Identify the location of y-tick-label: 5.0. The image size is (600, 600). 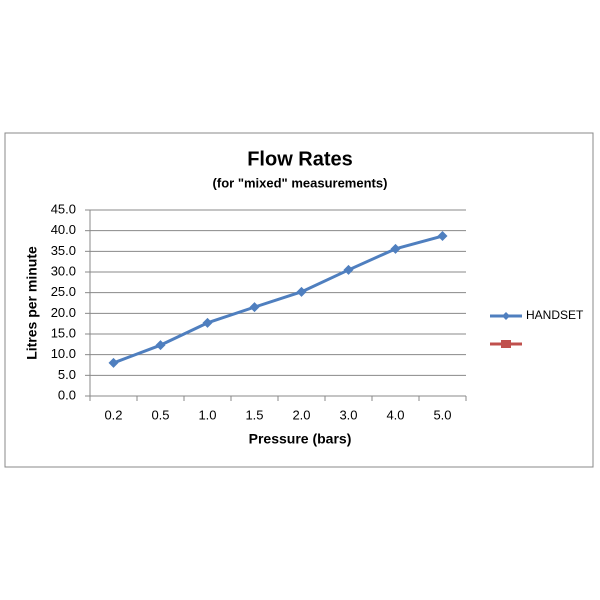
(67, 374).